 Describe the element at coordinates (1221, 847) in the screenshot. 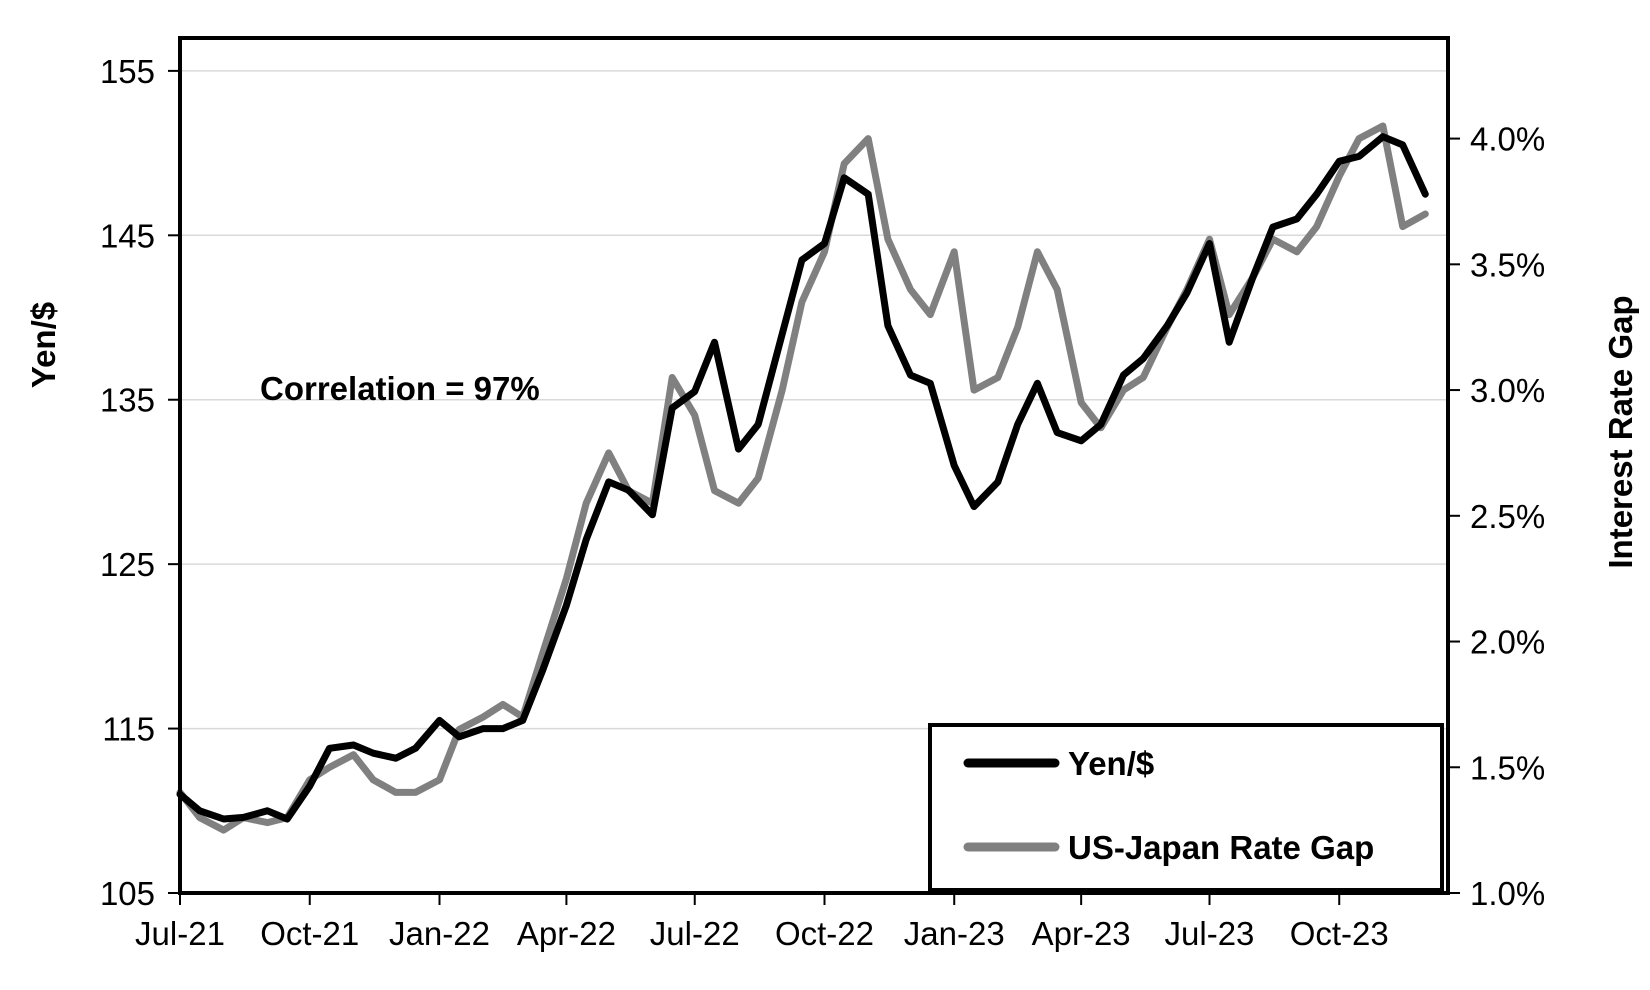

I see `legend-label-rate-gap: US-Japan Rate Gap` at that location.